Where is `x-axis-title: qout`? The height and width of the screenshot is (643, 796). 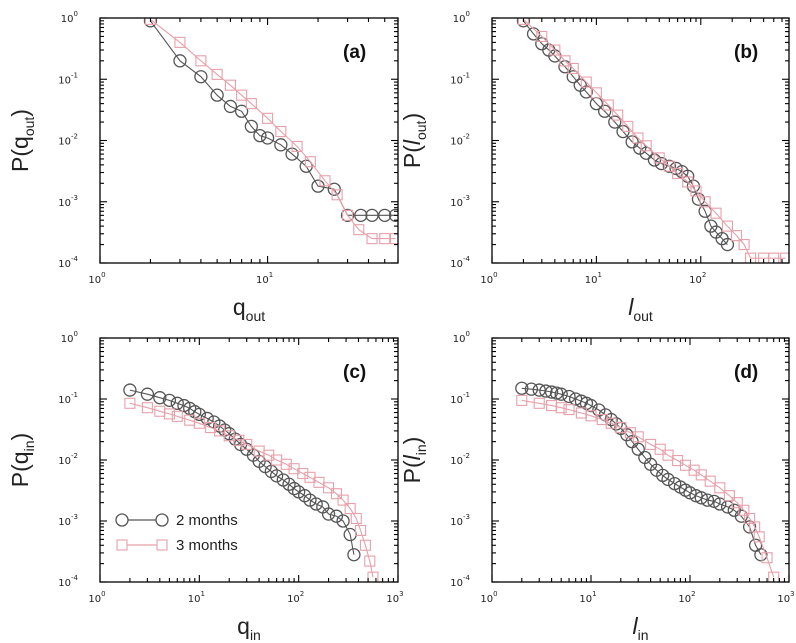 x-axis-title: qout is located at coordinates (249, 309).